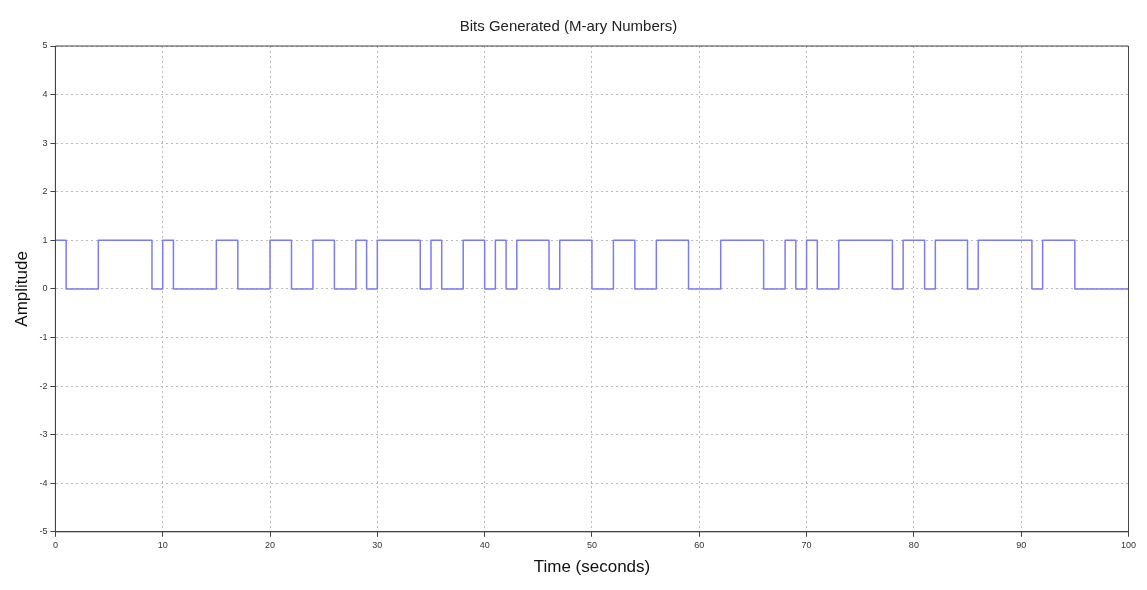  I want to click on y-axis-title: Amplitude, so click(21, 289).